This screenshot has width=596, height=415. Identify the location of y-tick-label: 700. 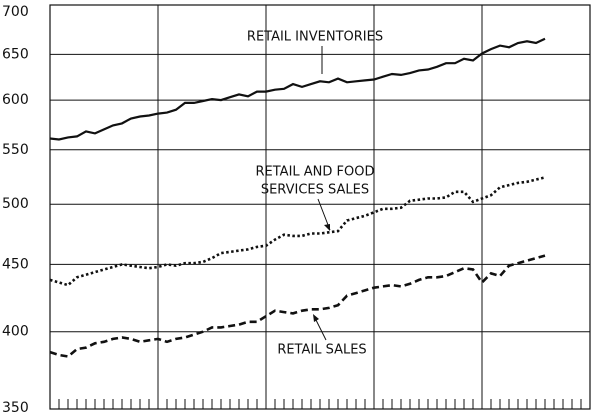
(15, 12).